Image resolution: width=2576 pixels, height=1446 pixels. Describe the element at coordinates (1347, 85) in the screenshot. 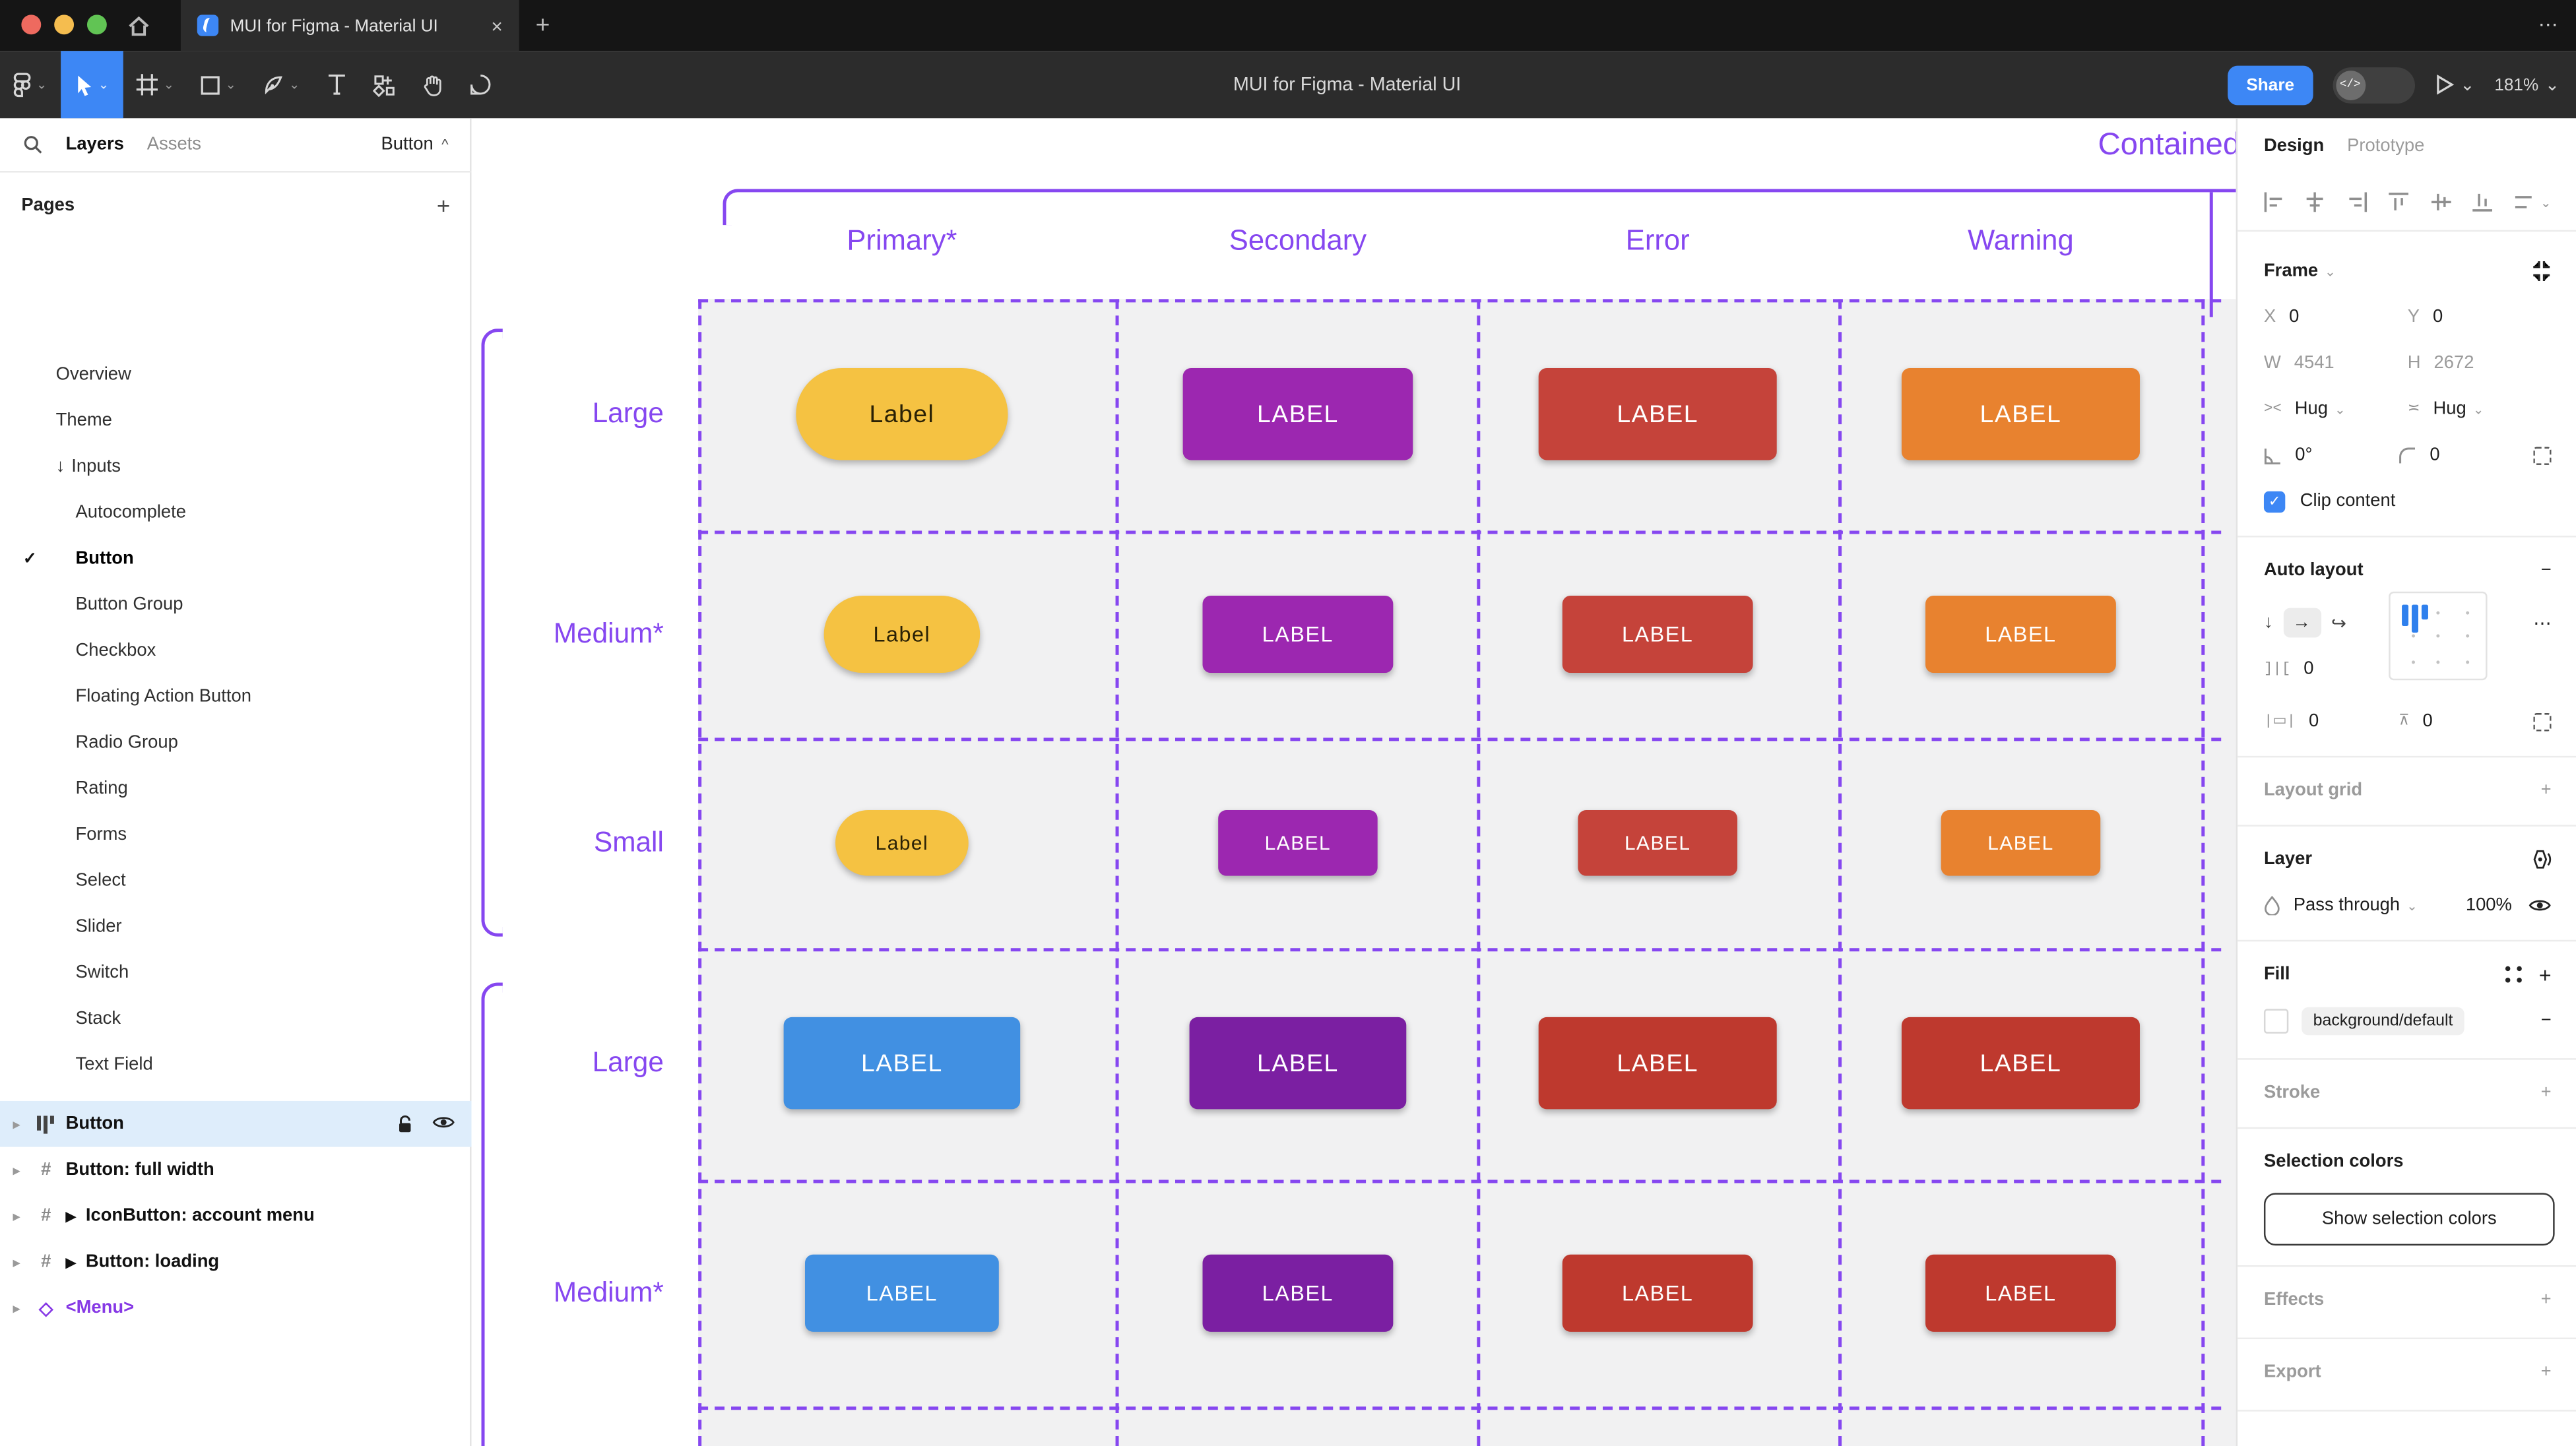

I see `file-title: MUI for Figma - Material UI` at that location.